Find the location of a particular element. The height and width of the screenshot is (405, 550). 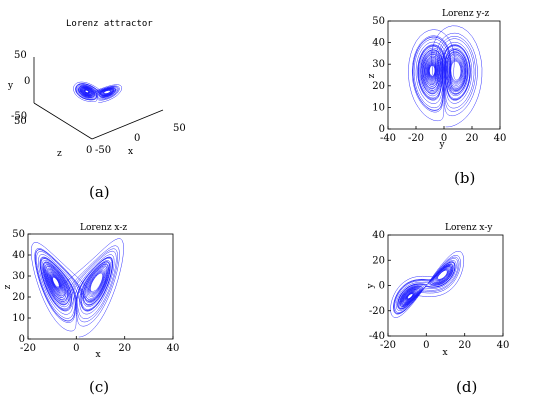

panel-d-ytick-3: 20 is located at coordinates (378, 260).